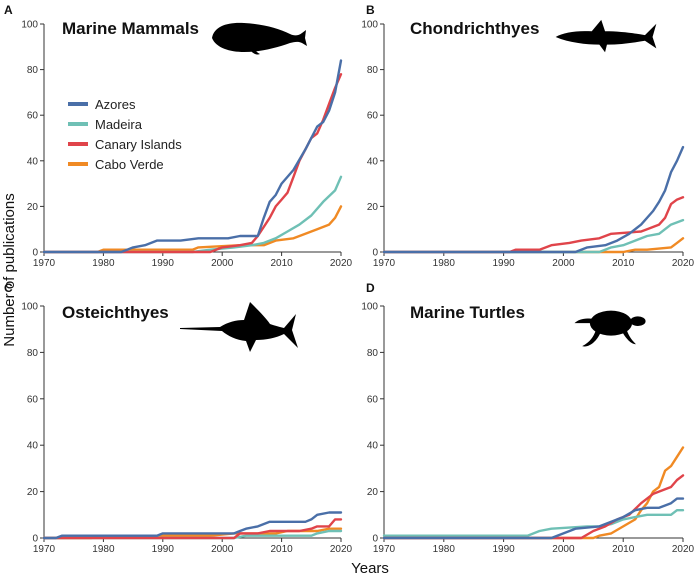 The height and width of the screenshot is (580, 700). Describe the element at coordinates (9, 269) in the screenshot. I see `y-axis-title: Number of publications` at that location.